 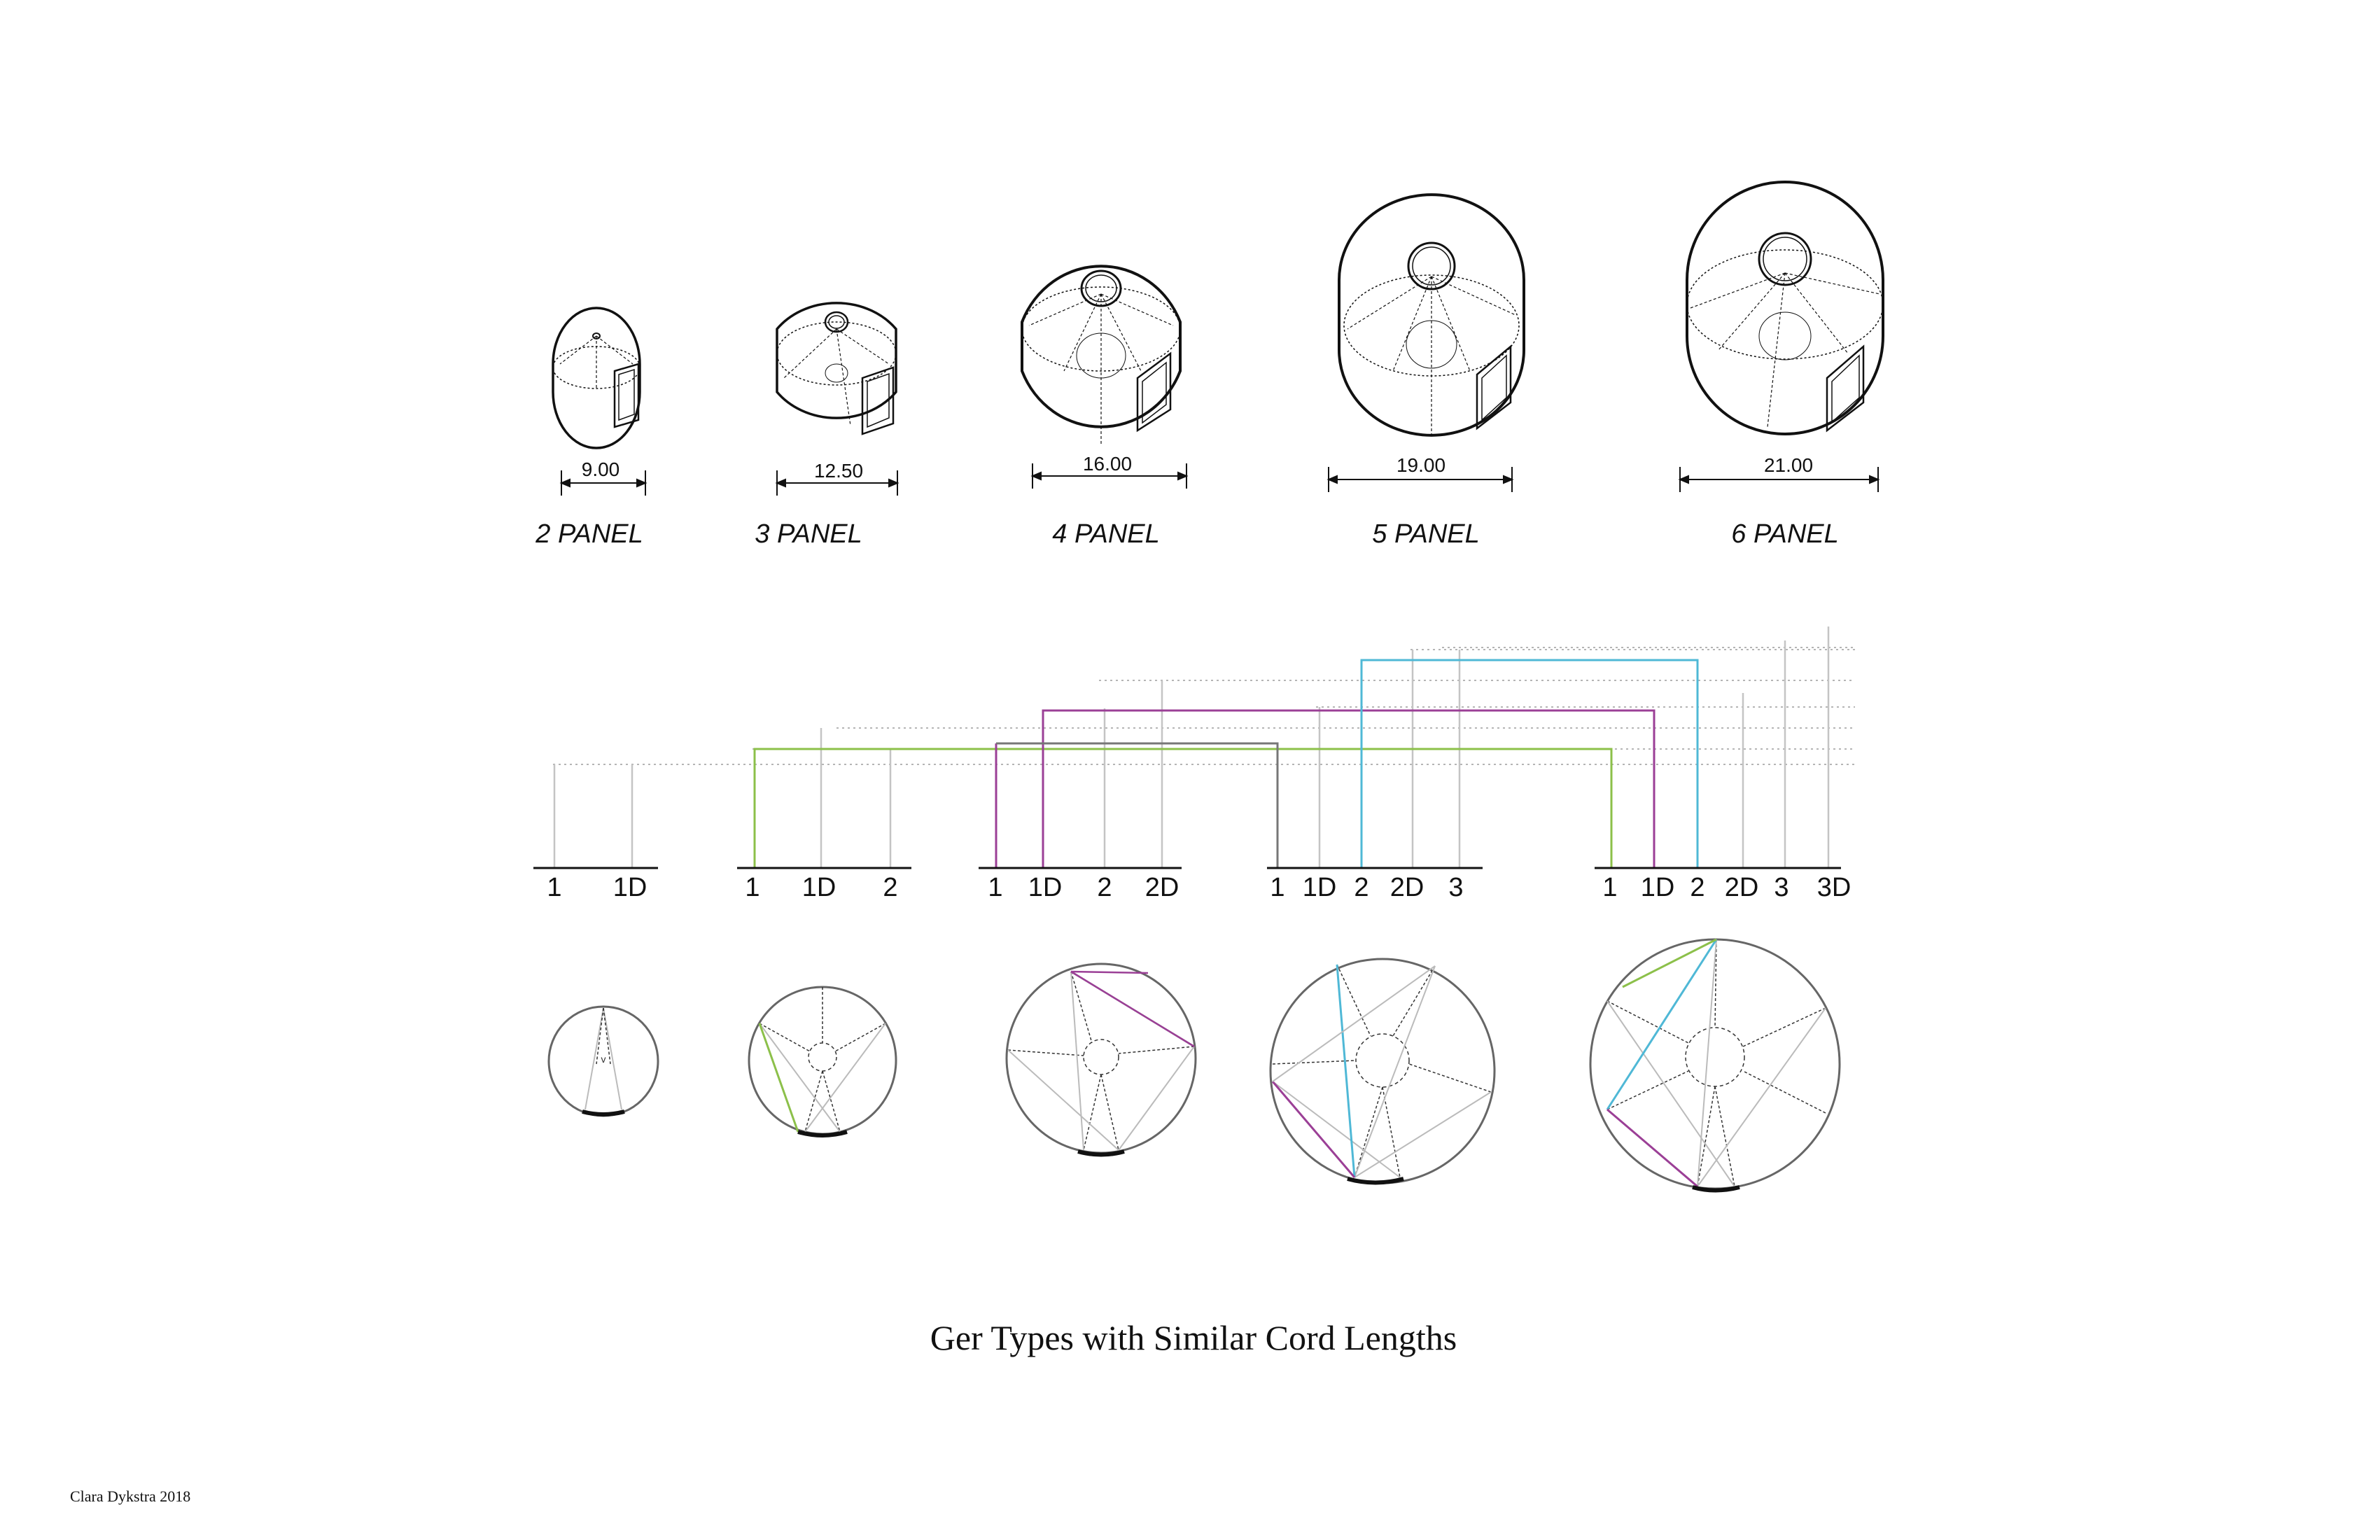 I want to click on diameter-label-6-panel: 21.00, so click(x=1788, y=465).